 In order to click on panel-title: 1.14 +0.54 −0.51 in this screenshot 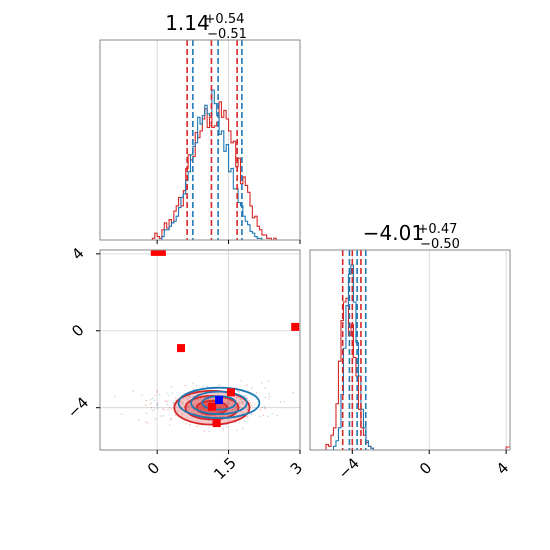, I will do `click(207, 25)`.